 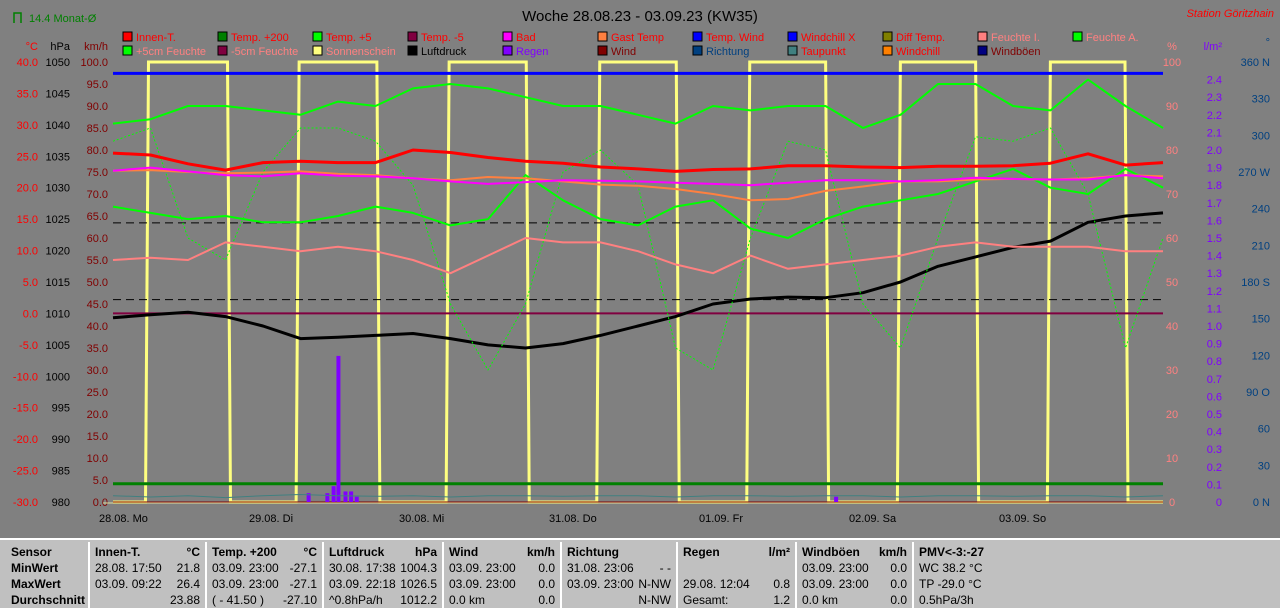 I want to click on hpa-tick-label: 1005, so click(x=58, y=346).